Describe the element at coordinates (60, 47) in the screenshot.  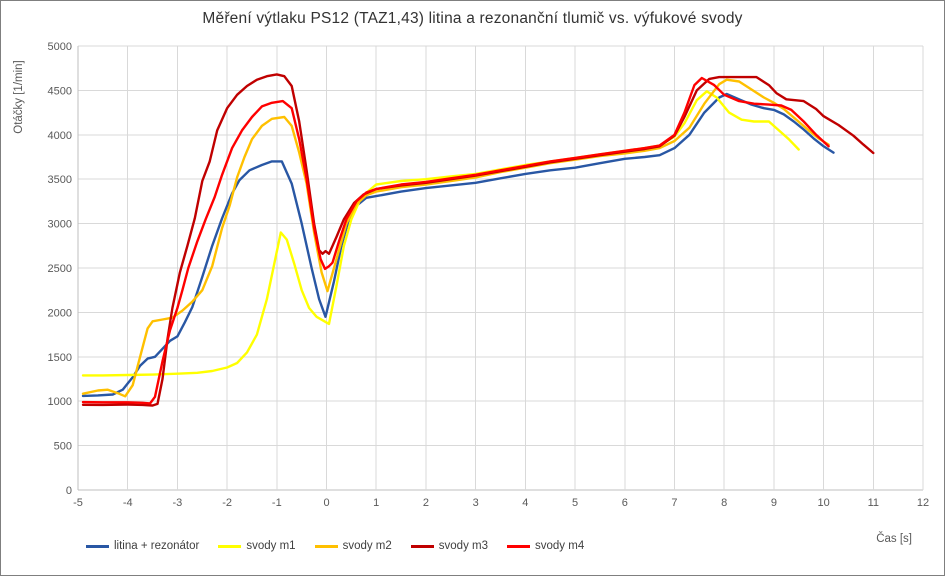
I see `y-tick-label: 5000` at that location.